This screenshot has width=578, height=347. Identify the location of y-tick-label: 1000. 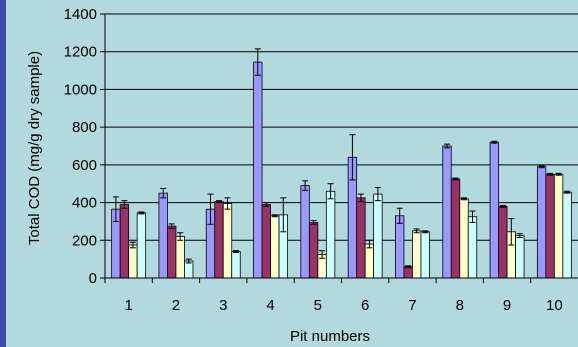
(80, 89).